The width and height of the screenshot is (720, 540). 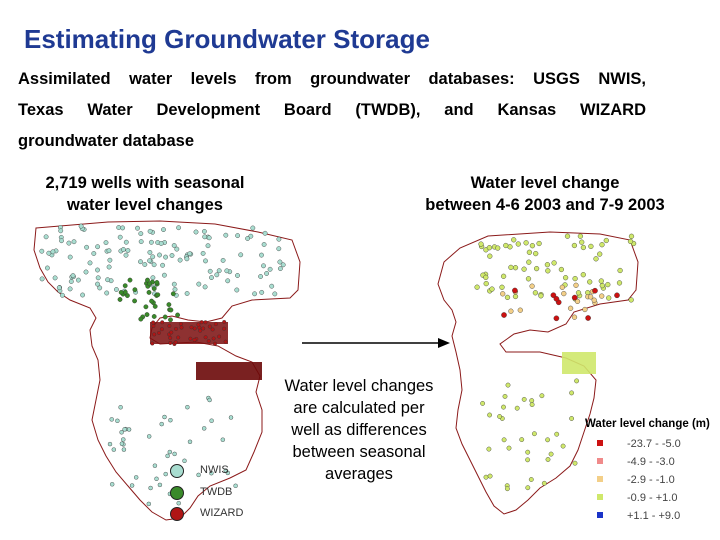 I want to click on note-line-1: Water level changes, so click(x=359, y=386).